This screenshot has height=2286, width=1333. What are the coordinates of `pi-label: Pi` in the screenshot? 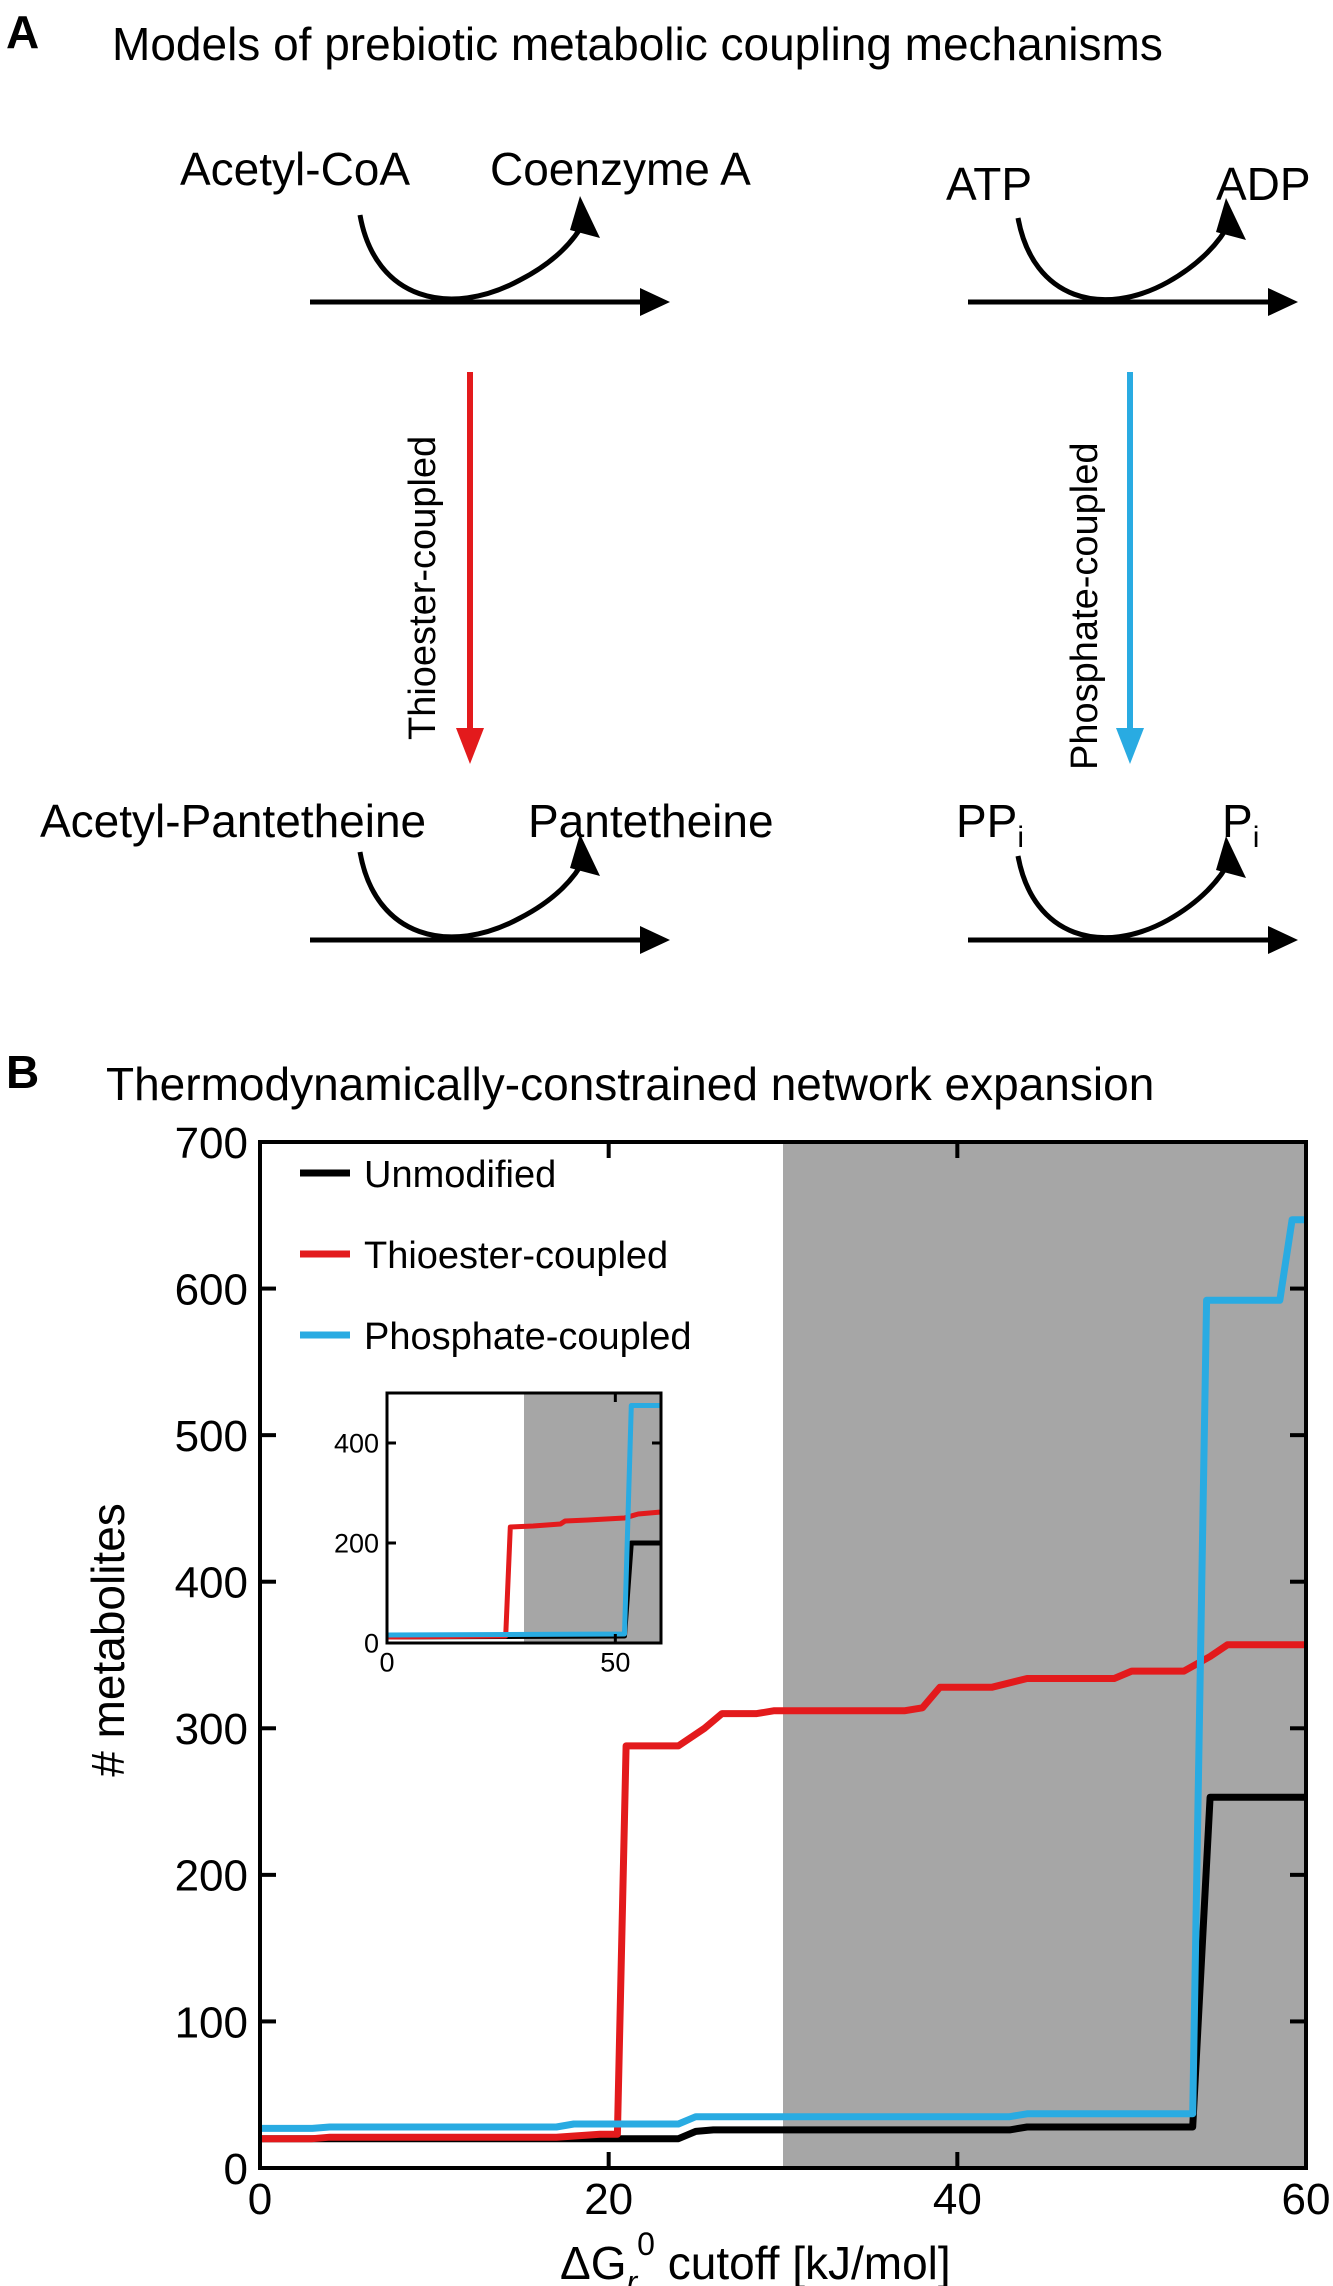 It's located at (1240, 824).